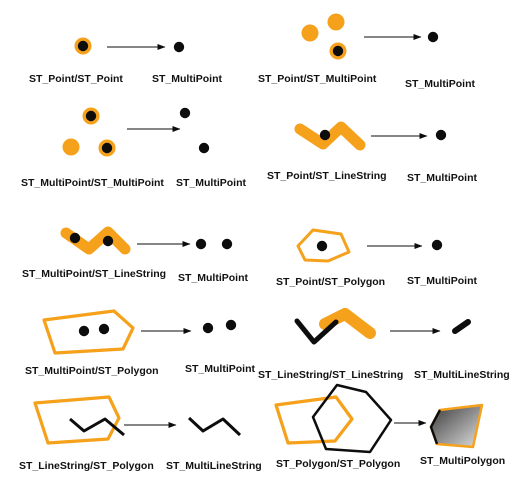 The height and width of the screenshot is (477, 519). Describe the element at coordinates (92, 371) in the screenshot. I see `input-label: ST_MultiPoint/ST_Polygon` at that location.